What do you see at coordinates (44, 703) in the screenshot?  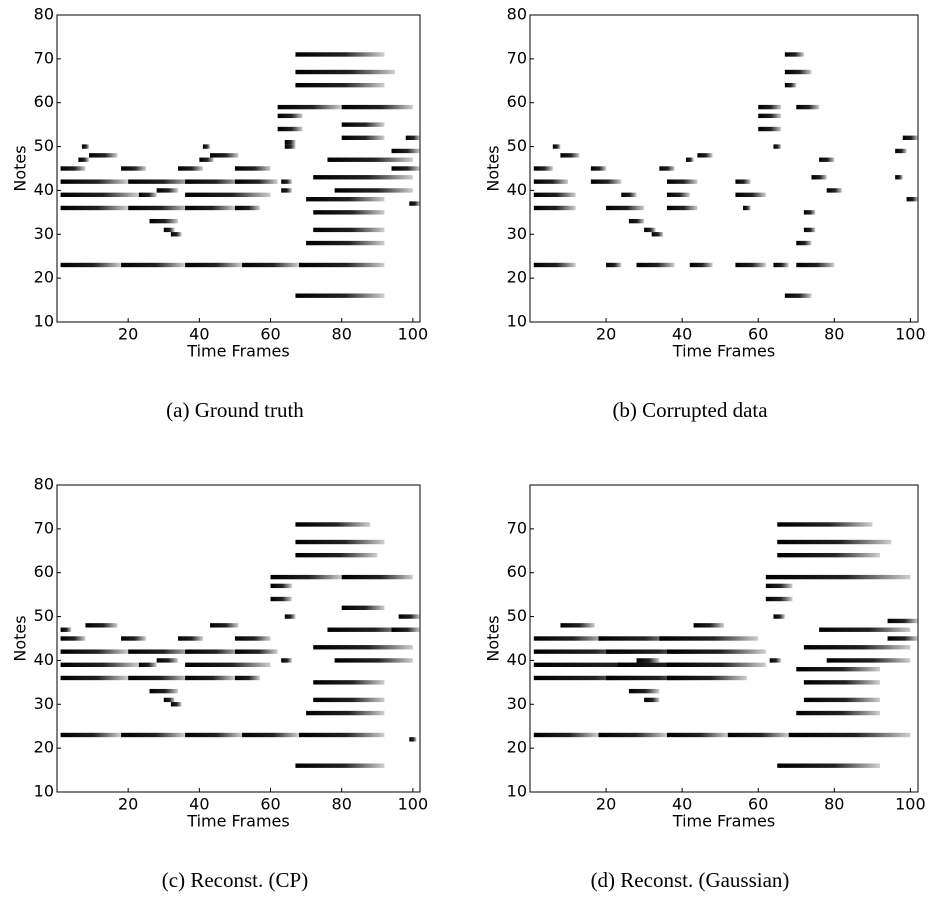 I see `y-tick-label: 30` at bounding box center [44, 703].